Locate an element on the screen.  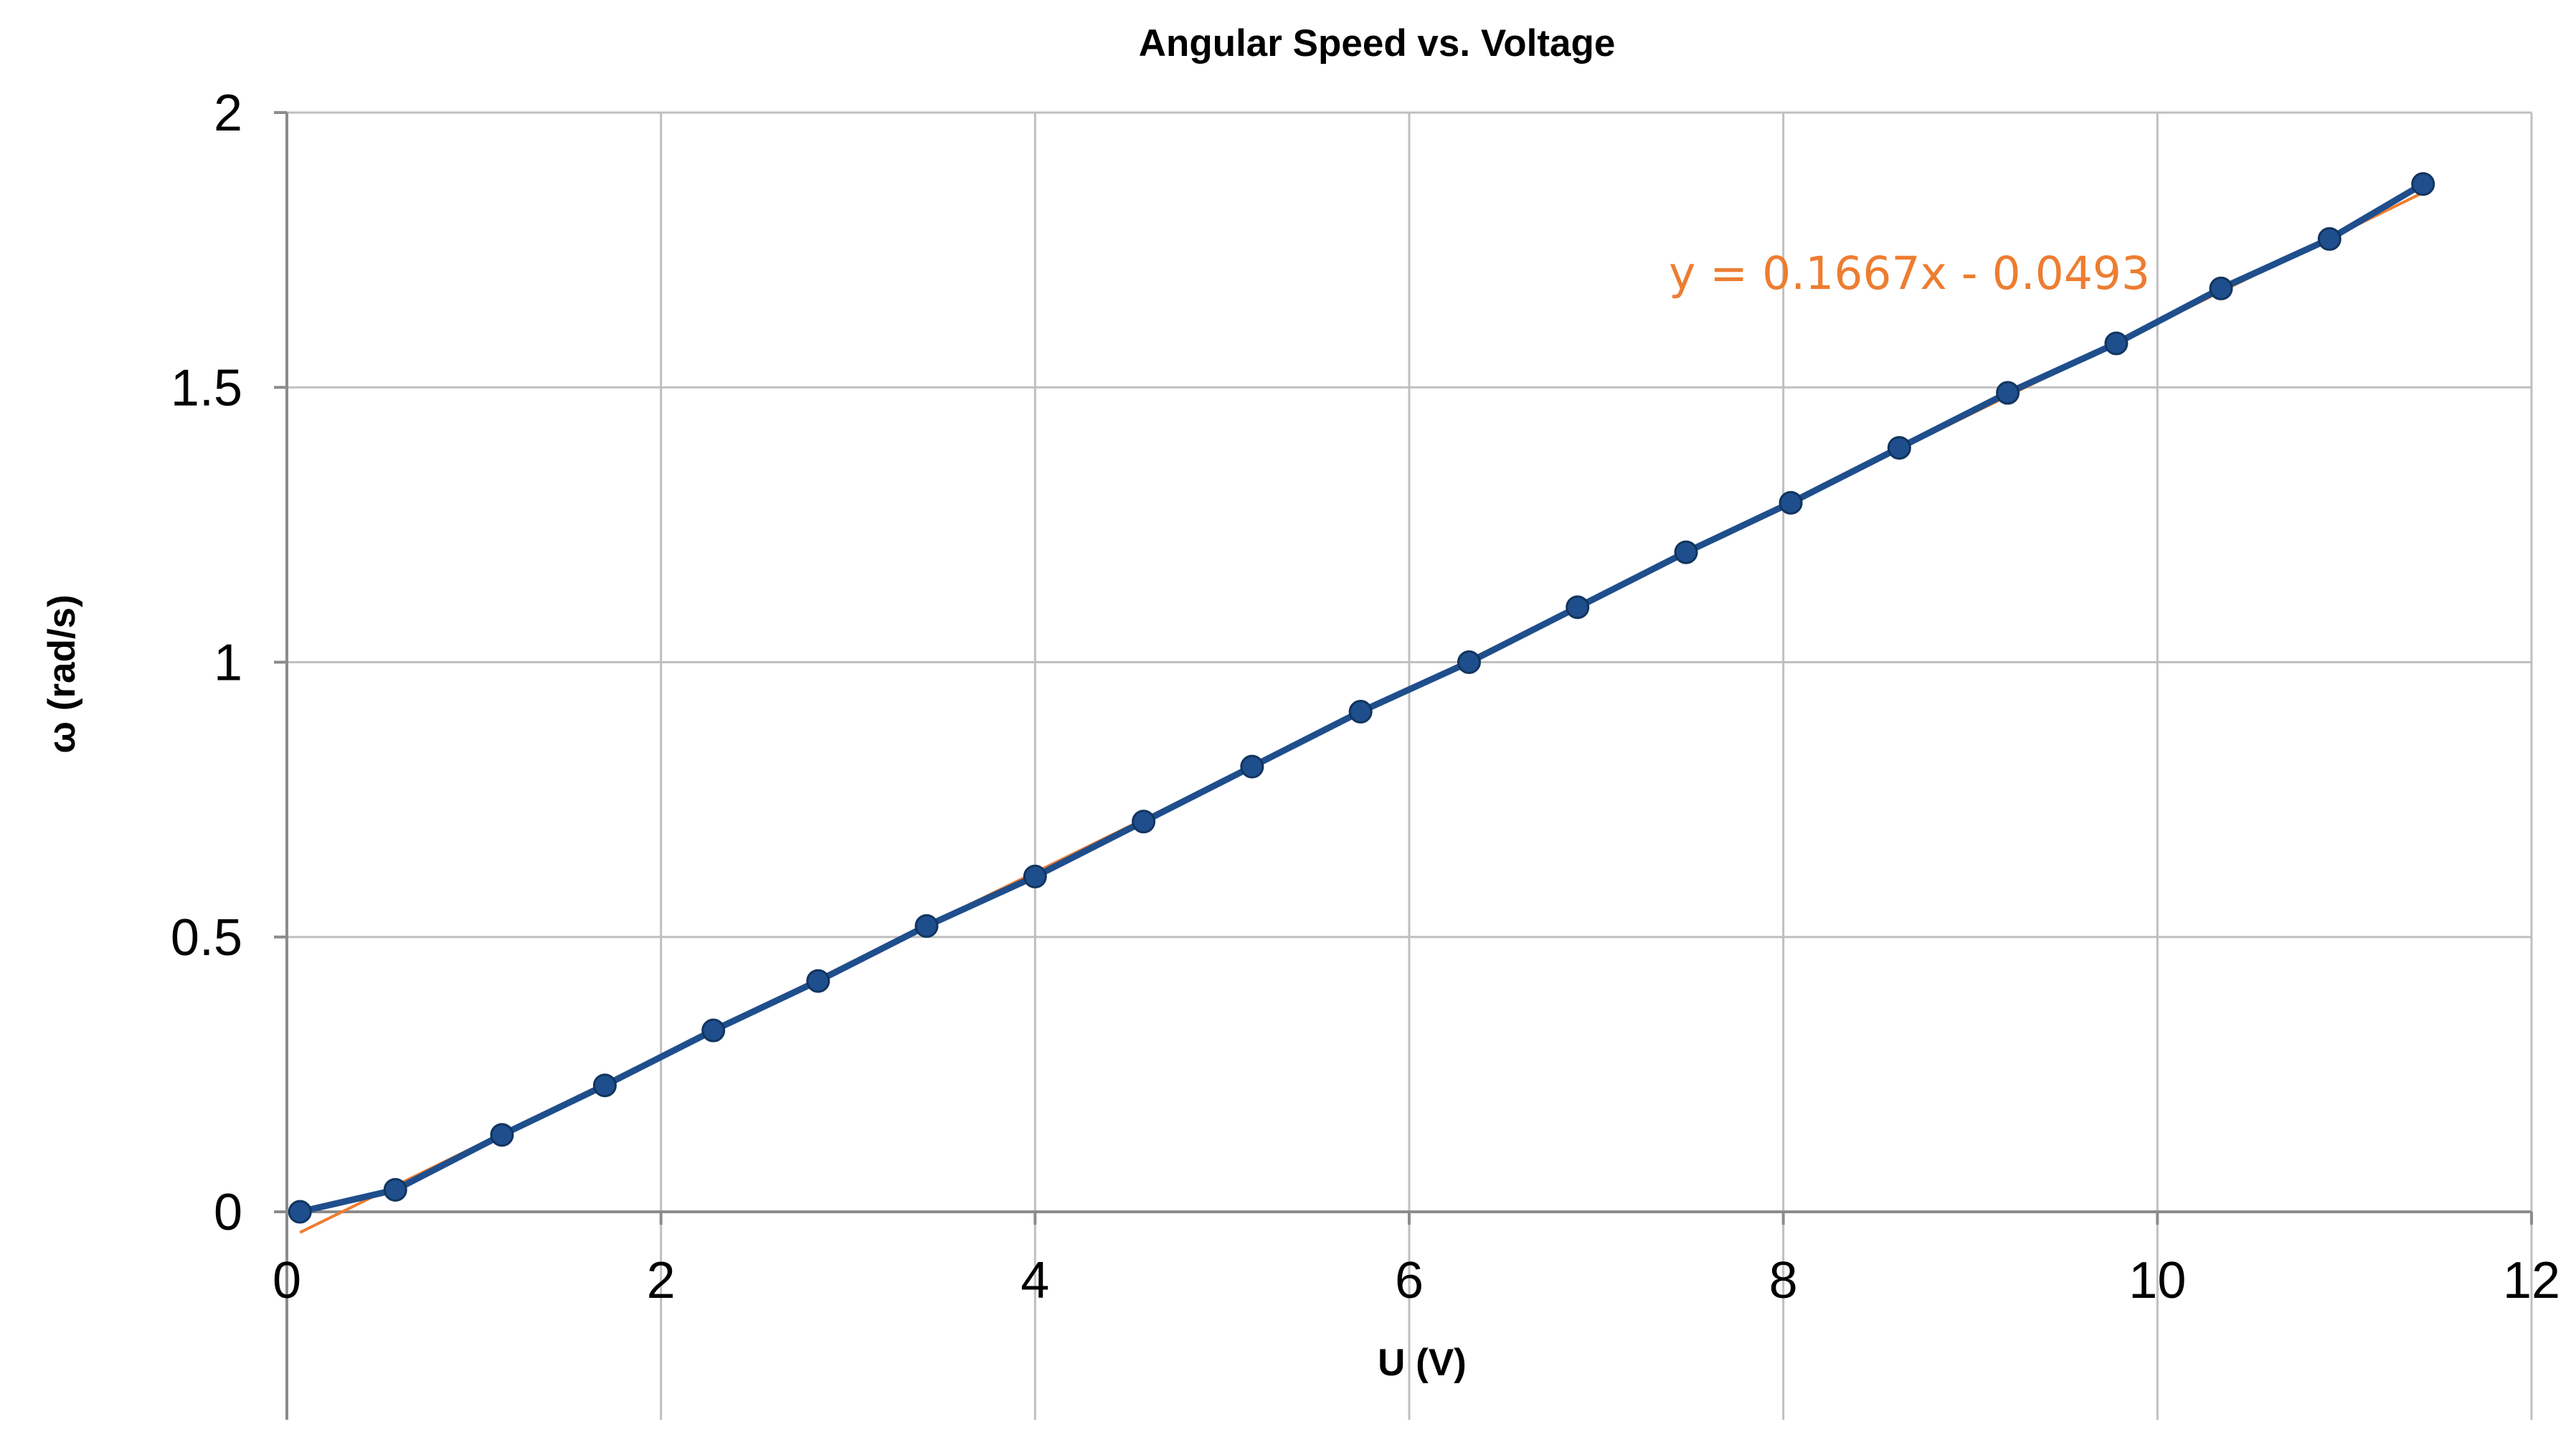
trendline-equation: y = 0.1667x - 0.0493 is located at coordinates (1909, 273).